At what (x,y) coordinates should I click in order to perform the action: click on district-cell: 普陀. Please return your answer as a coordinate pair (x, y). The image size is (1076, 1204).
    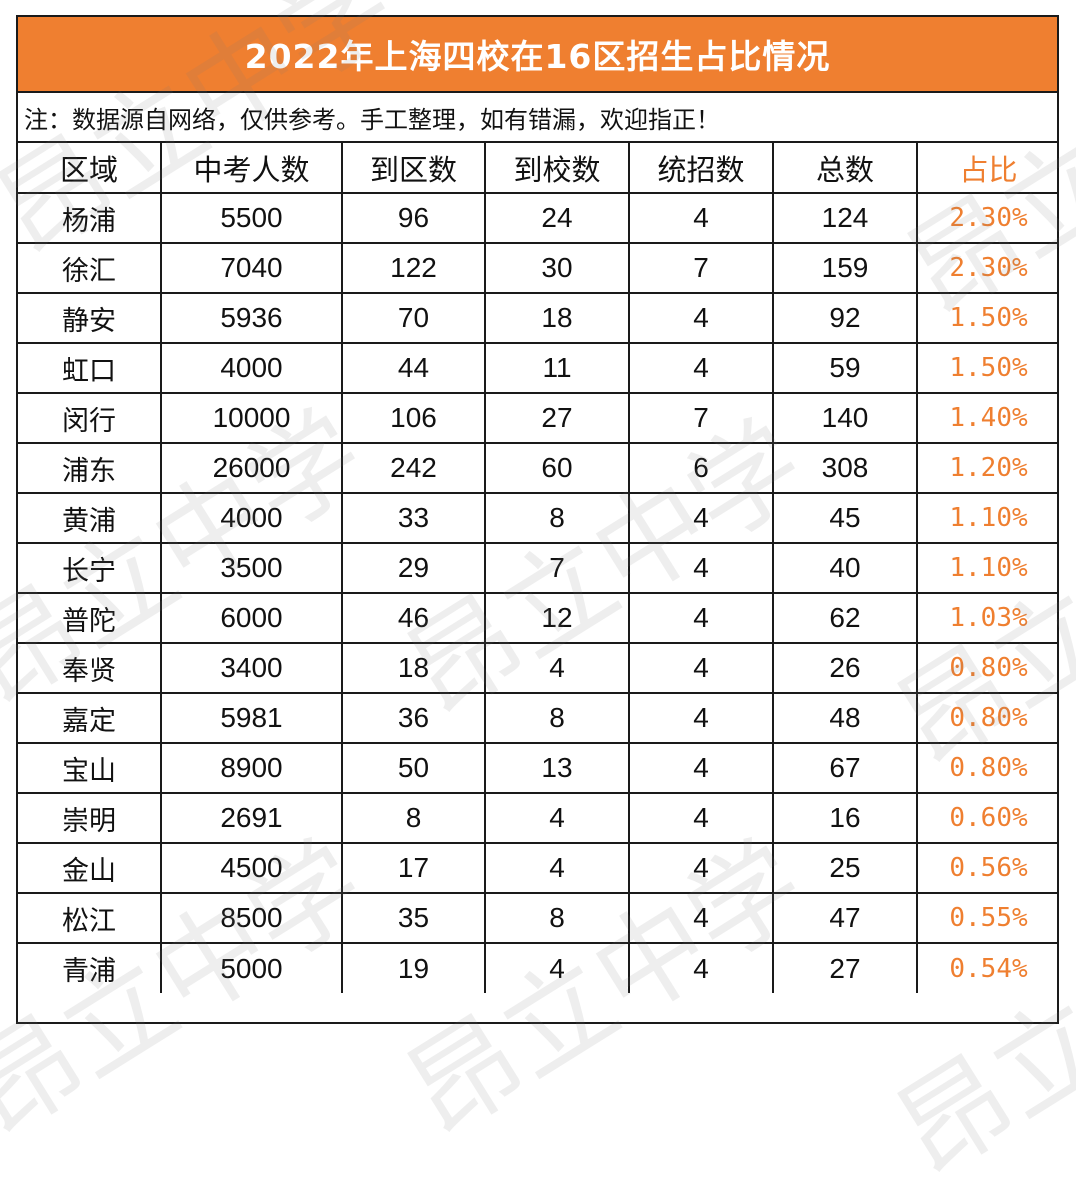
    Looking at the image, I should click on (90, 618).